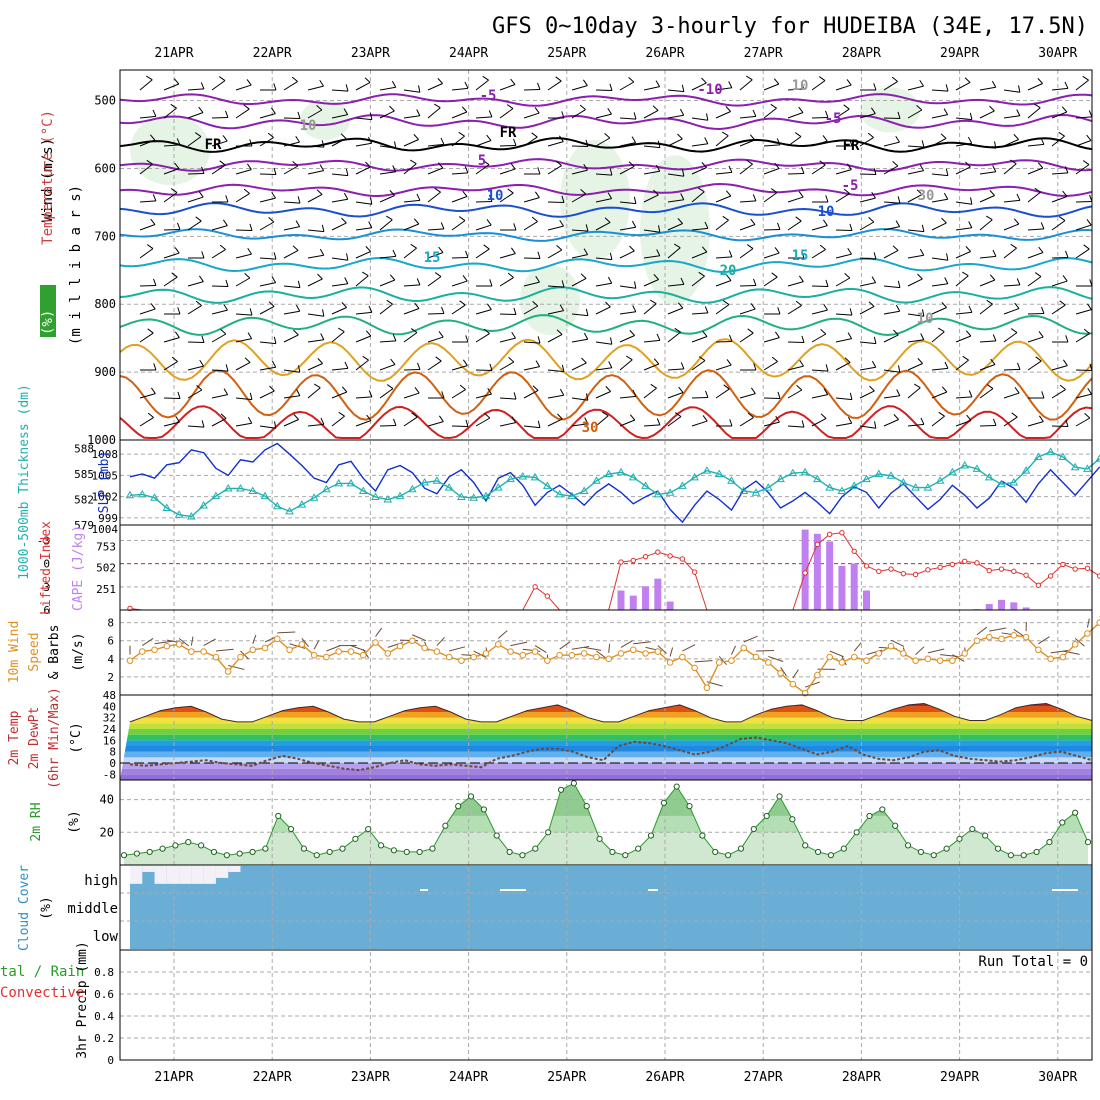  Describe the element at coordinates (110, 1060) in the screenshot. I see `precip-tick: 0` at that location.